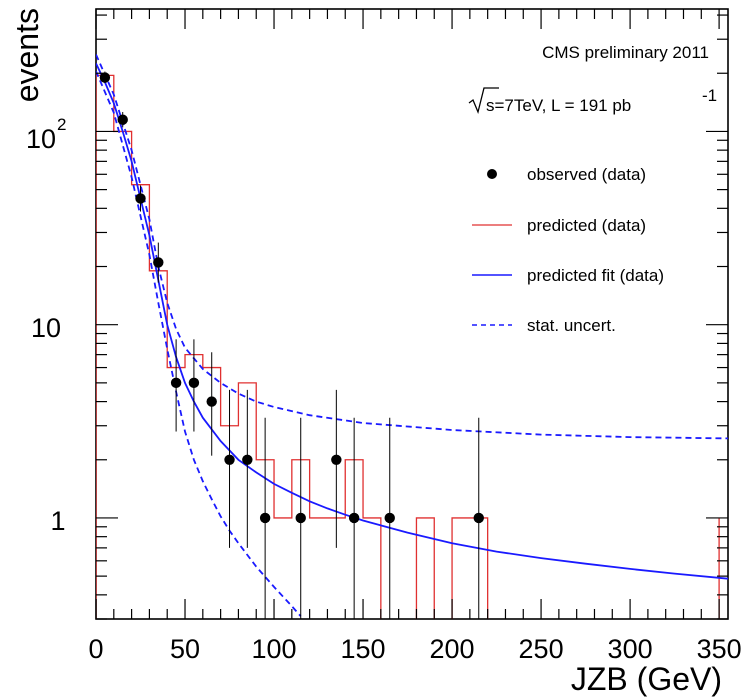  I want to click on x-tick-label: 200, so click(452, 649).